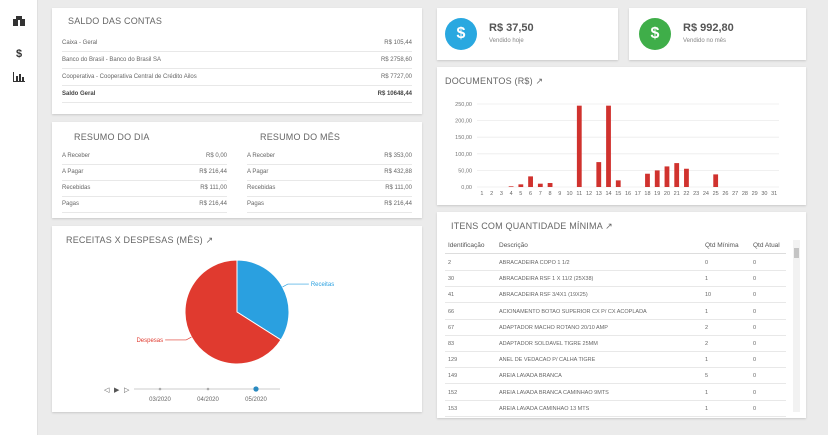 This screenshot has width=828, height=435. What do you see at coordinates (160, 400) in the screenshot?
I see `timeline-label: 03/2020` at bounding box center [160, 400].